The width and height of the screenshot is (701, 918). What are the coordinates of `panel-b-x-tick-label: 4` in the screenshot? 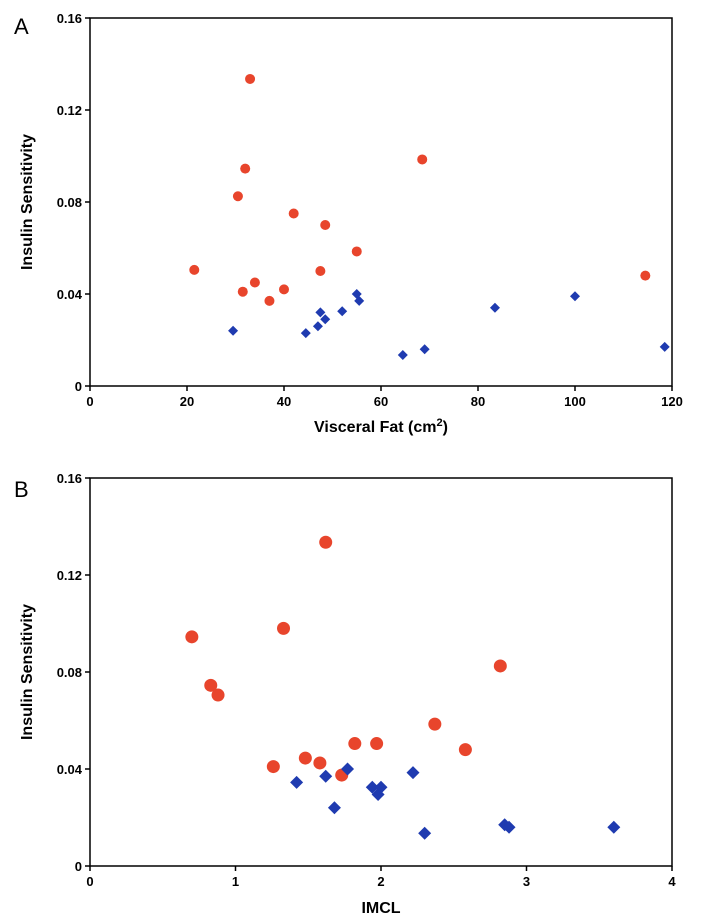 It's located at (672, 881).